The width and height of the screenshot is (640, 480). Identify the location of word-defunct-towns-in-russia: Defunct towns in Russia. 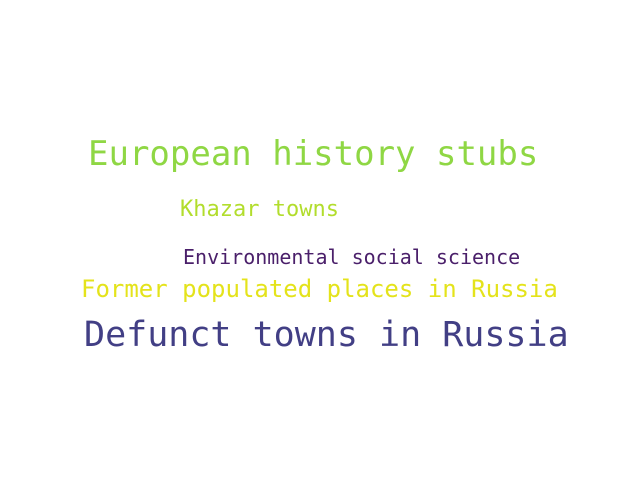
(326, 335).